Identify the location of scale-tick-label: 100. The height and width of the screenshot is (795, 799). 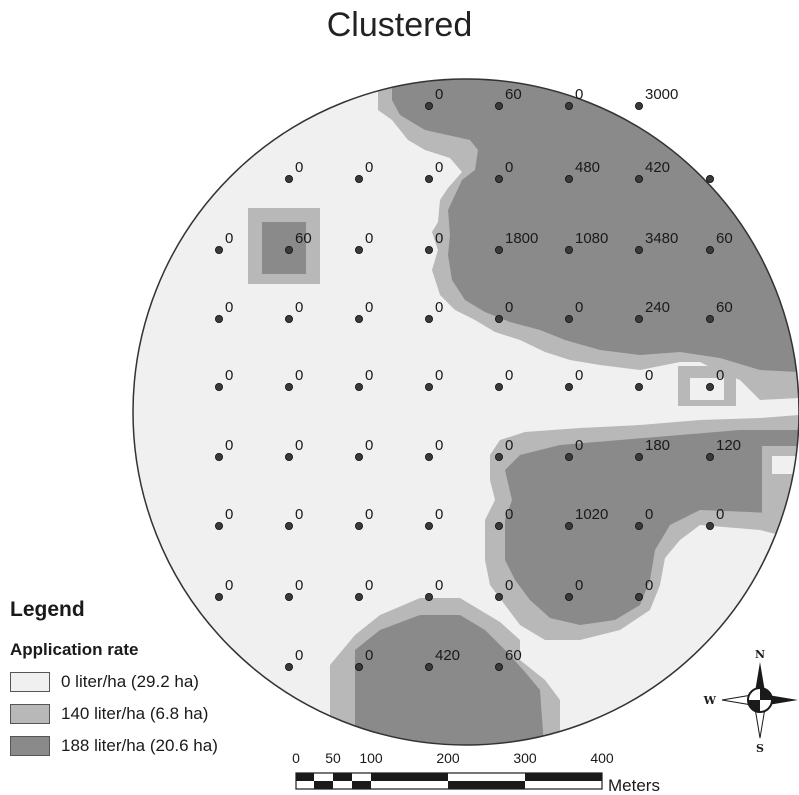
(371, 758).